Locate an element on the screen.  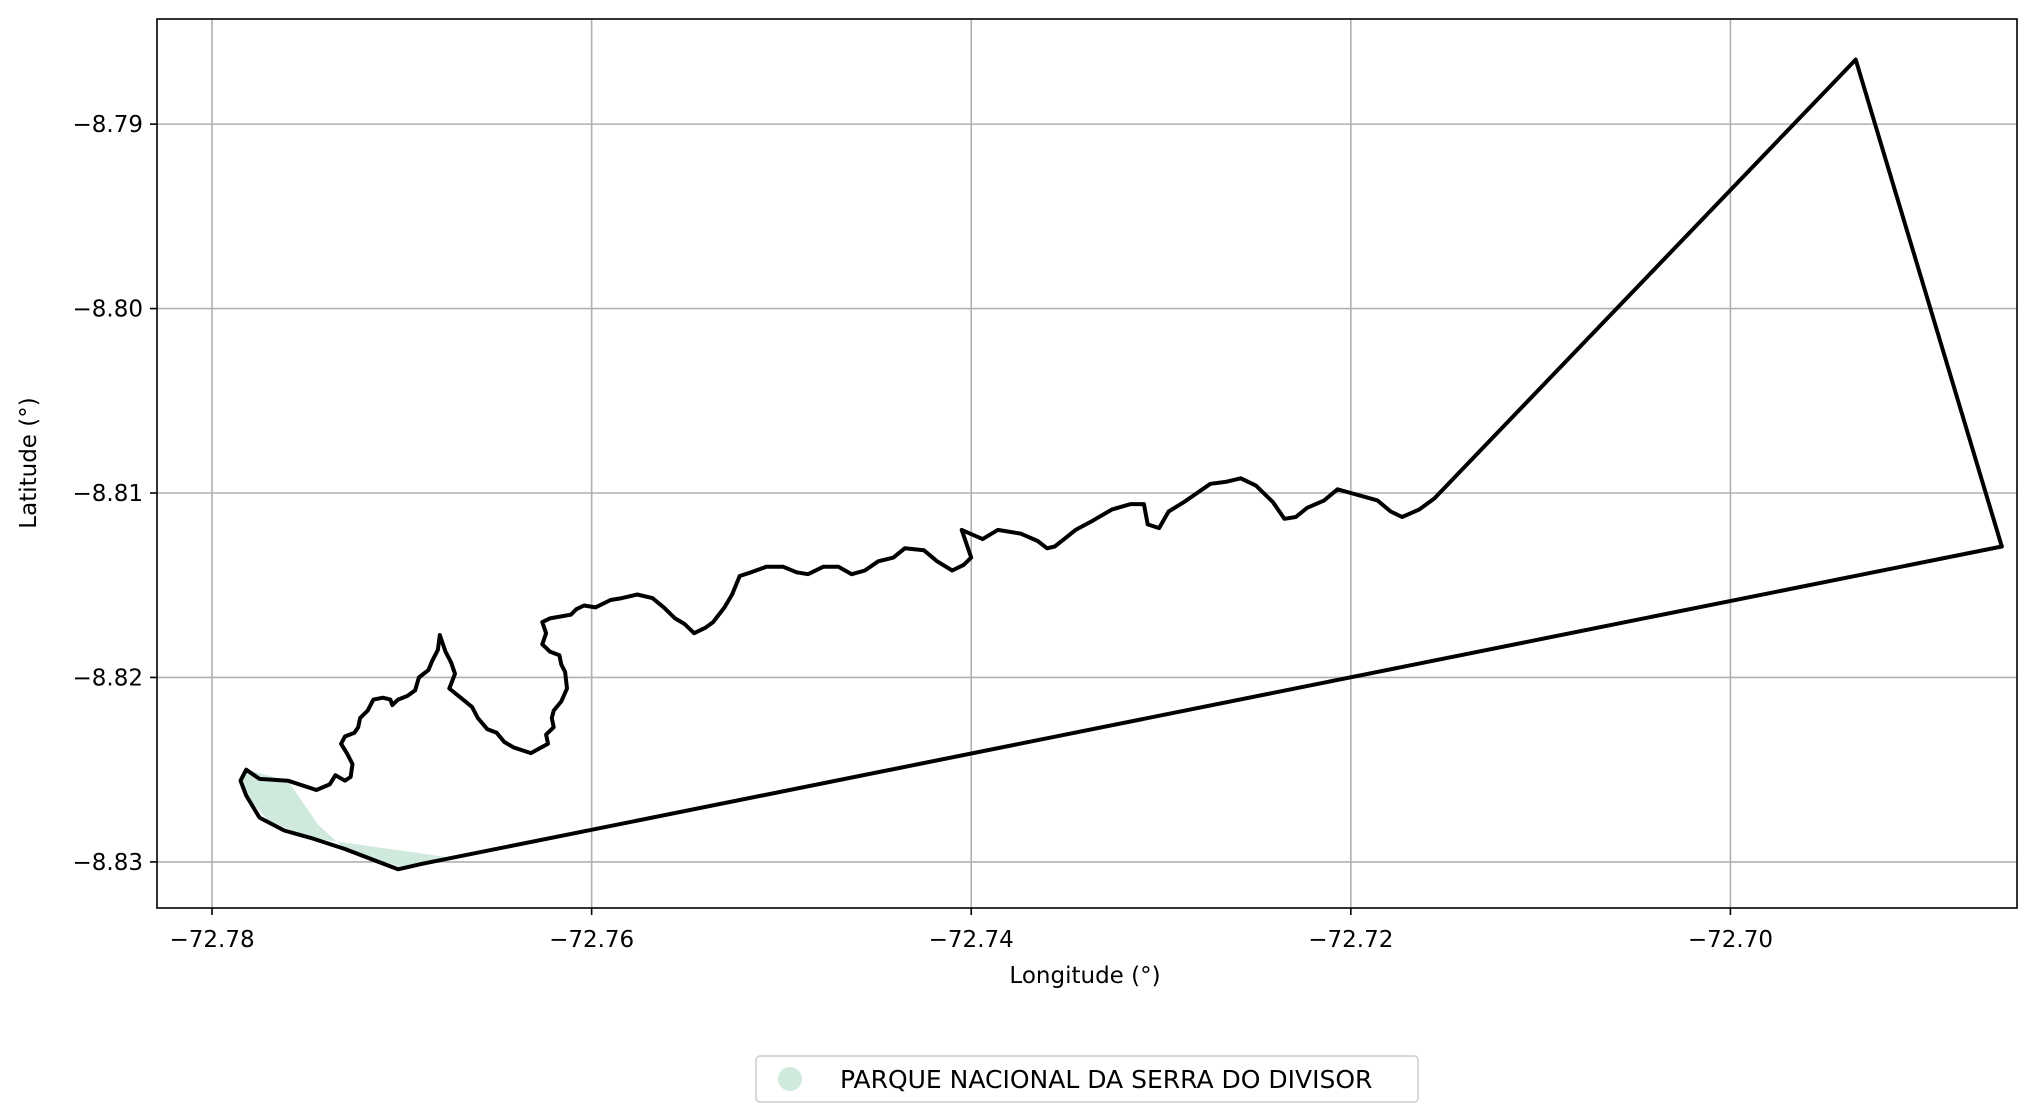
y-axis: −8.79 −8.80 −8.81 −8.82 −8.83 is located at coordinates (115, 494).